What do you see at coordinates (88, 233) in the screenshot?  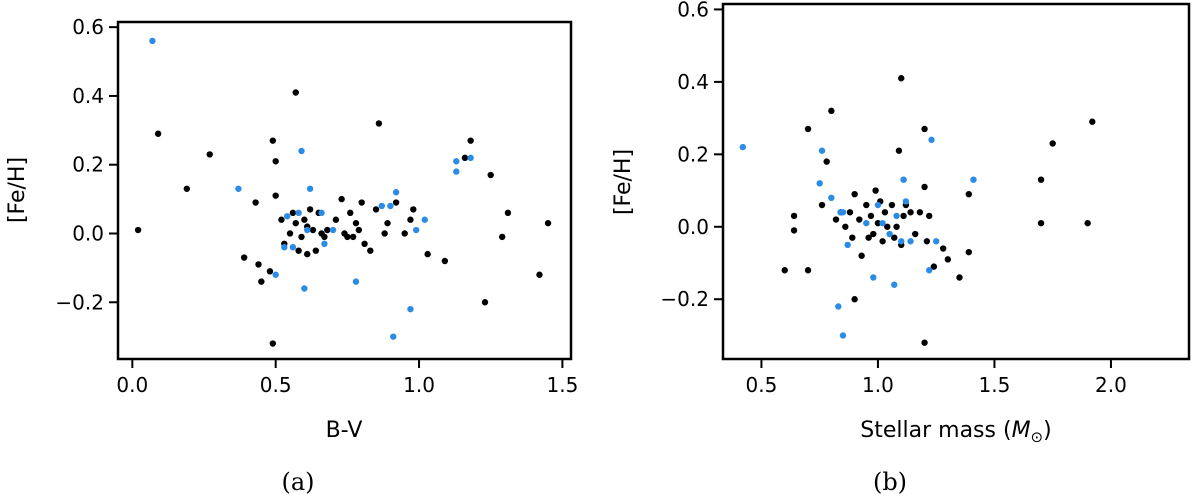 I see `y-tick-label-a: 0.0` at bounding box center [88, 233].